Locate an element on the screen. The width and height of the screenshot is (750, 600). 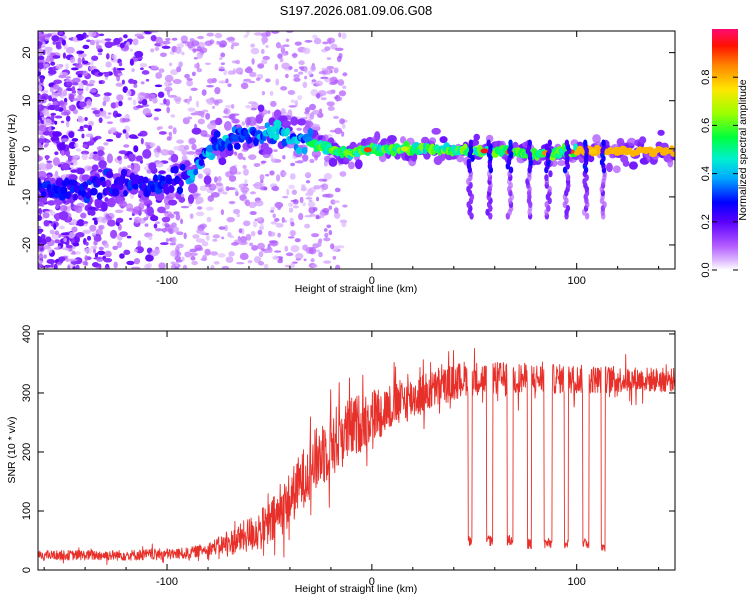
ridge-hotspot is located at coordinates (593, 151).